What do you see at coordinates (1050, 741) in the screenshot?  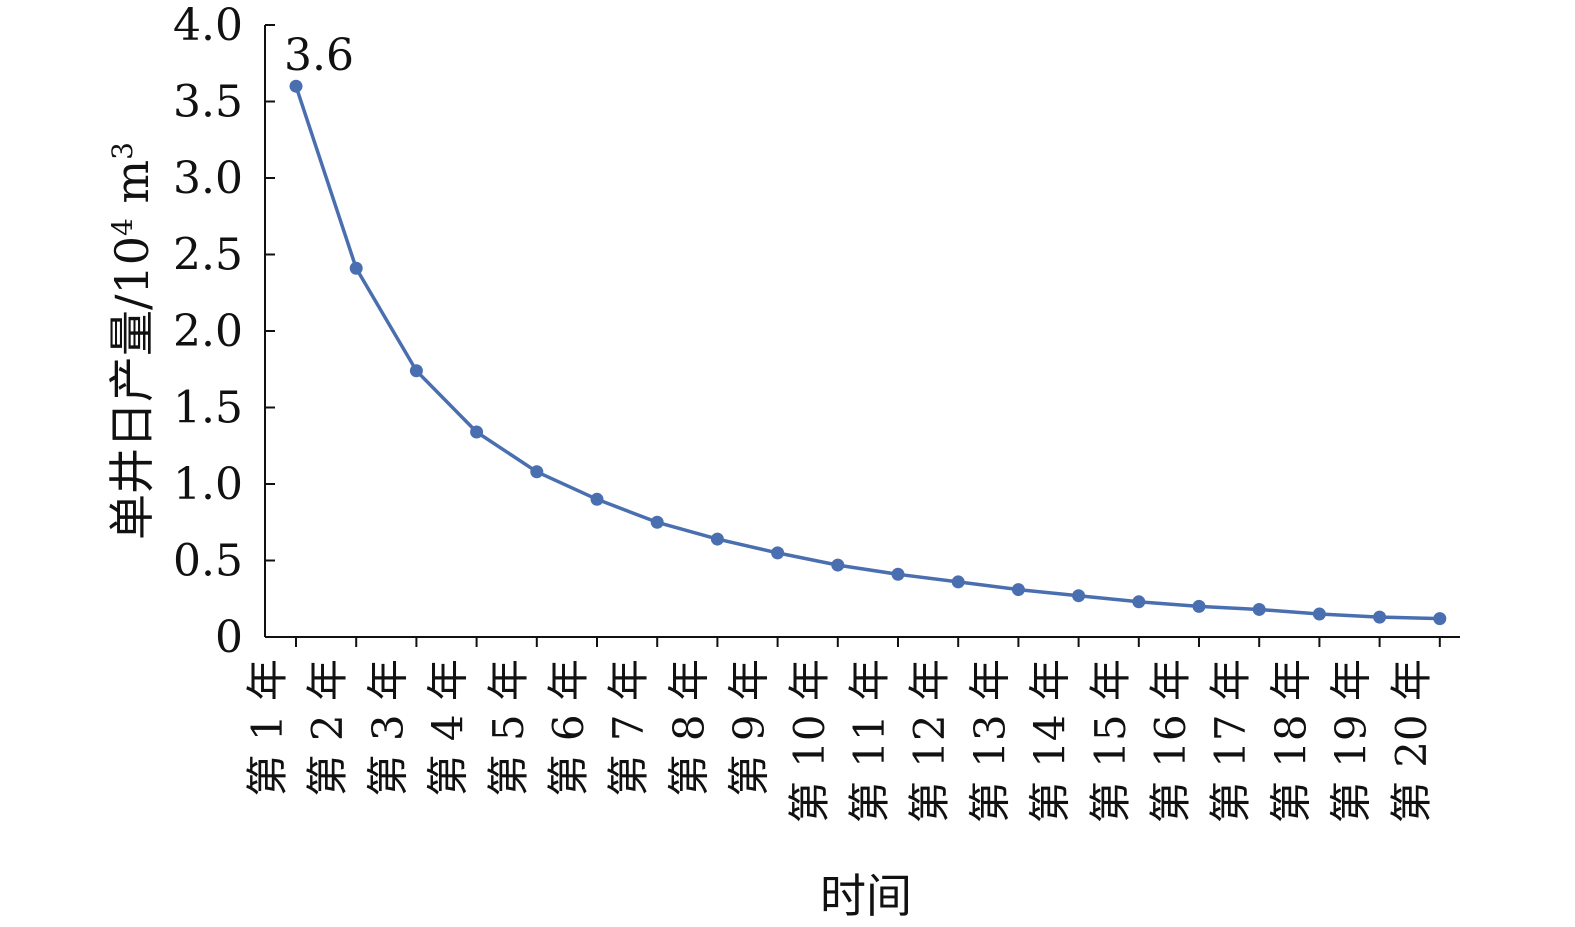 I see `x-tick-label: 第 14 年` at bounding box center [1050, 741].